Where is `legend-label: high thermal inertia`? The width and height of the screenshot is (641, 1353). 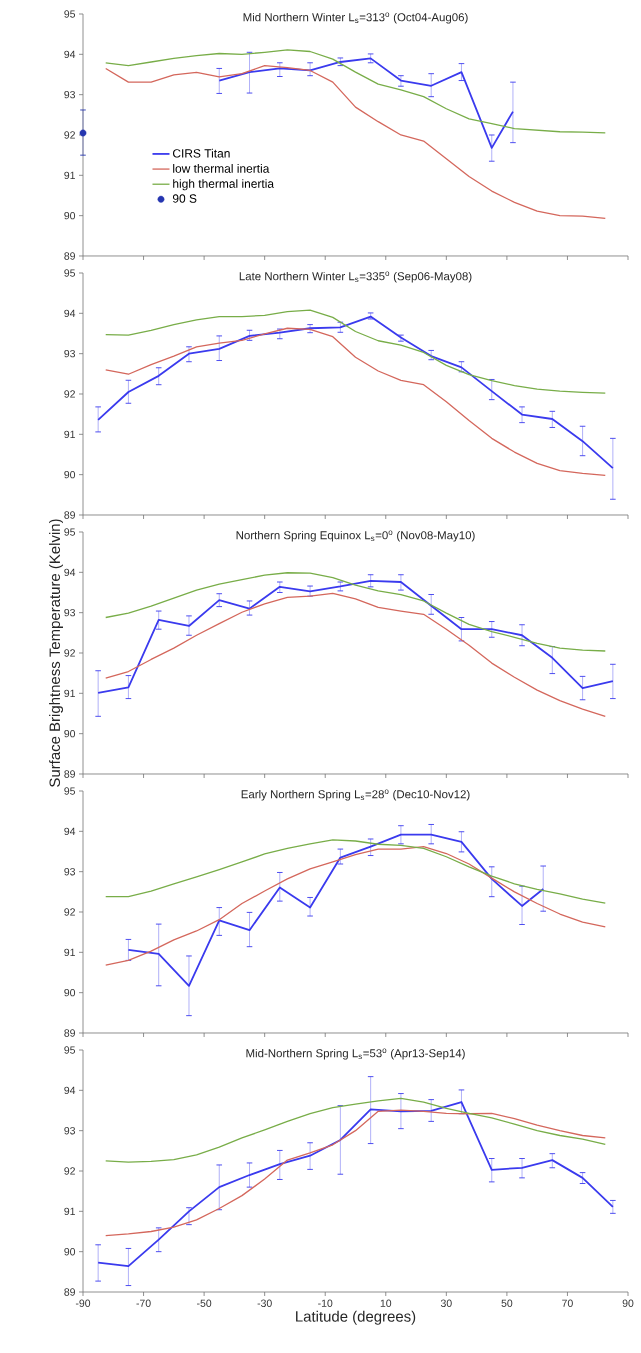 legend-label: high thermal inertia is located at coordinates (224, 185).